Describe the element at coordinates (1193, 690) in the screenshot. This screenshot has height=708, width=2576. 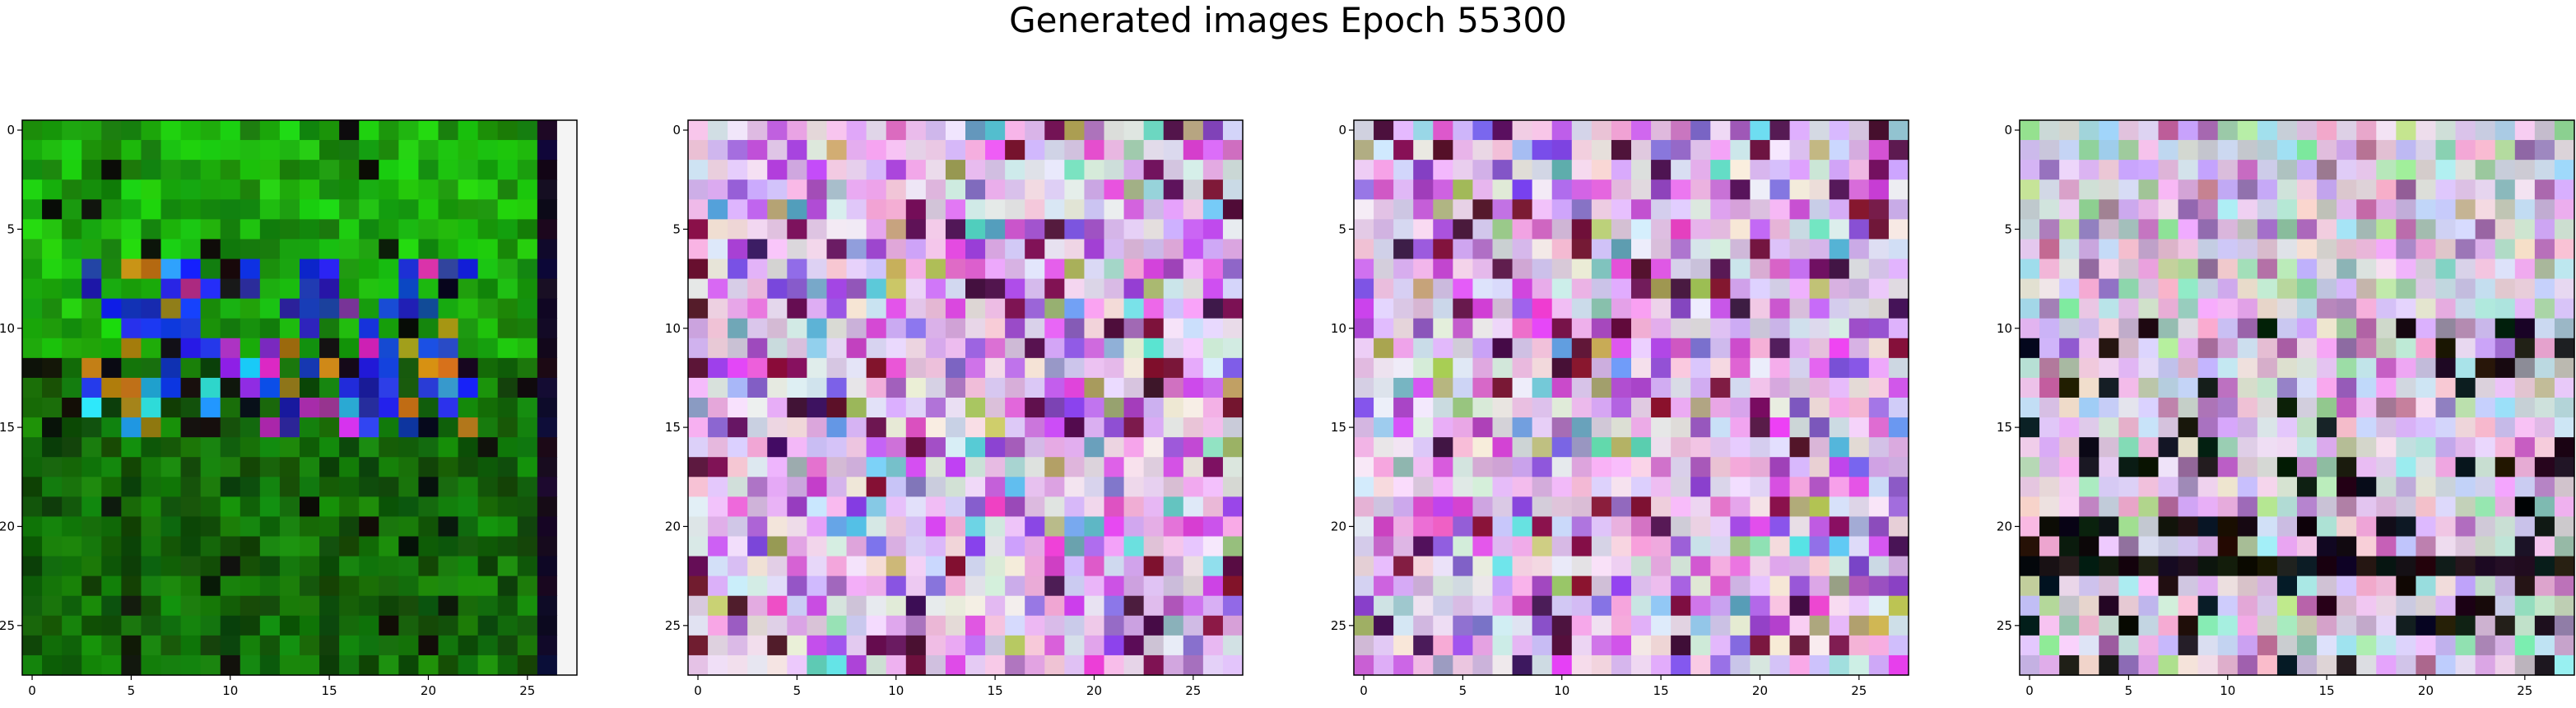
I see `x-tick-label: 25` at that location.